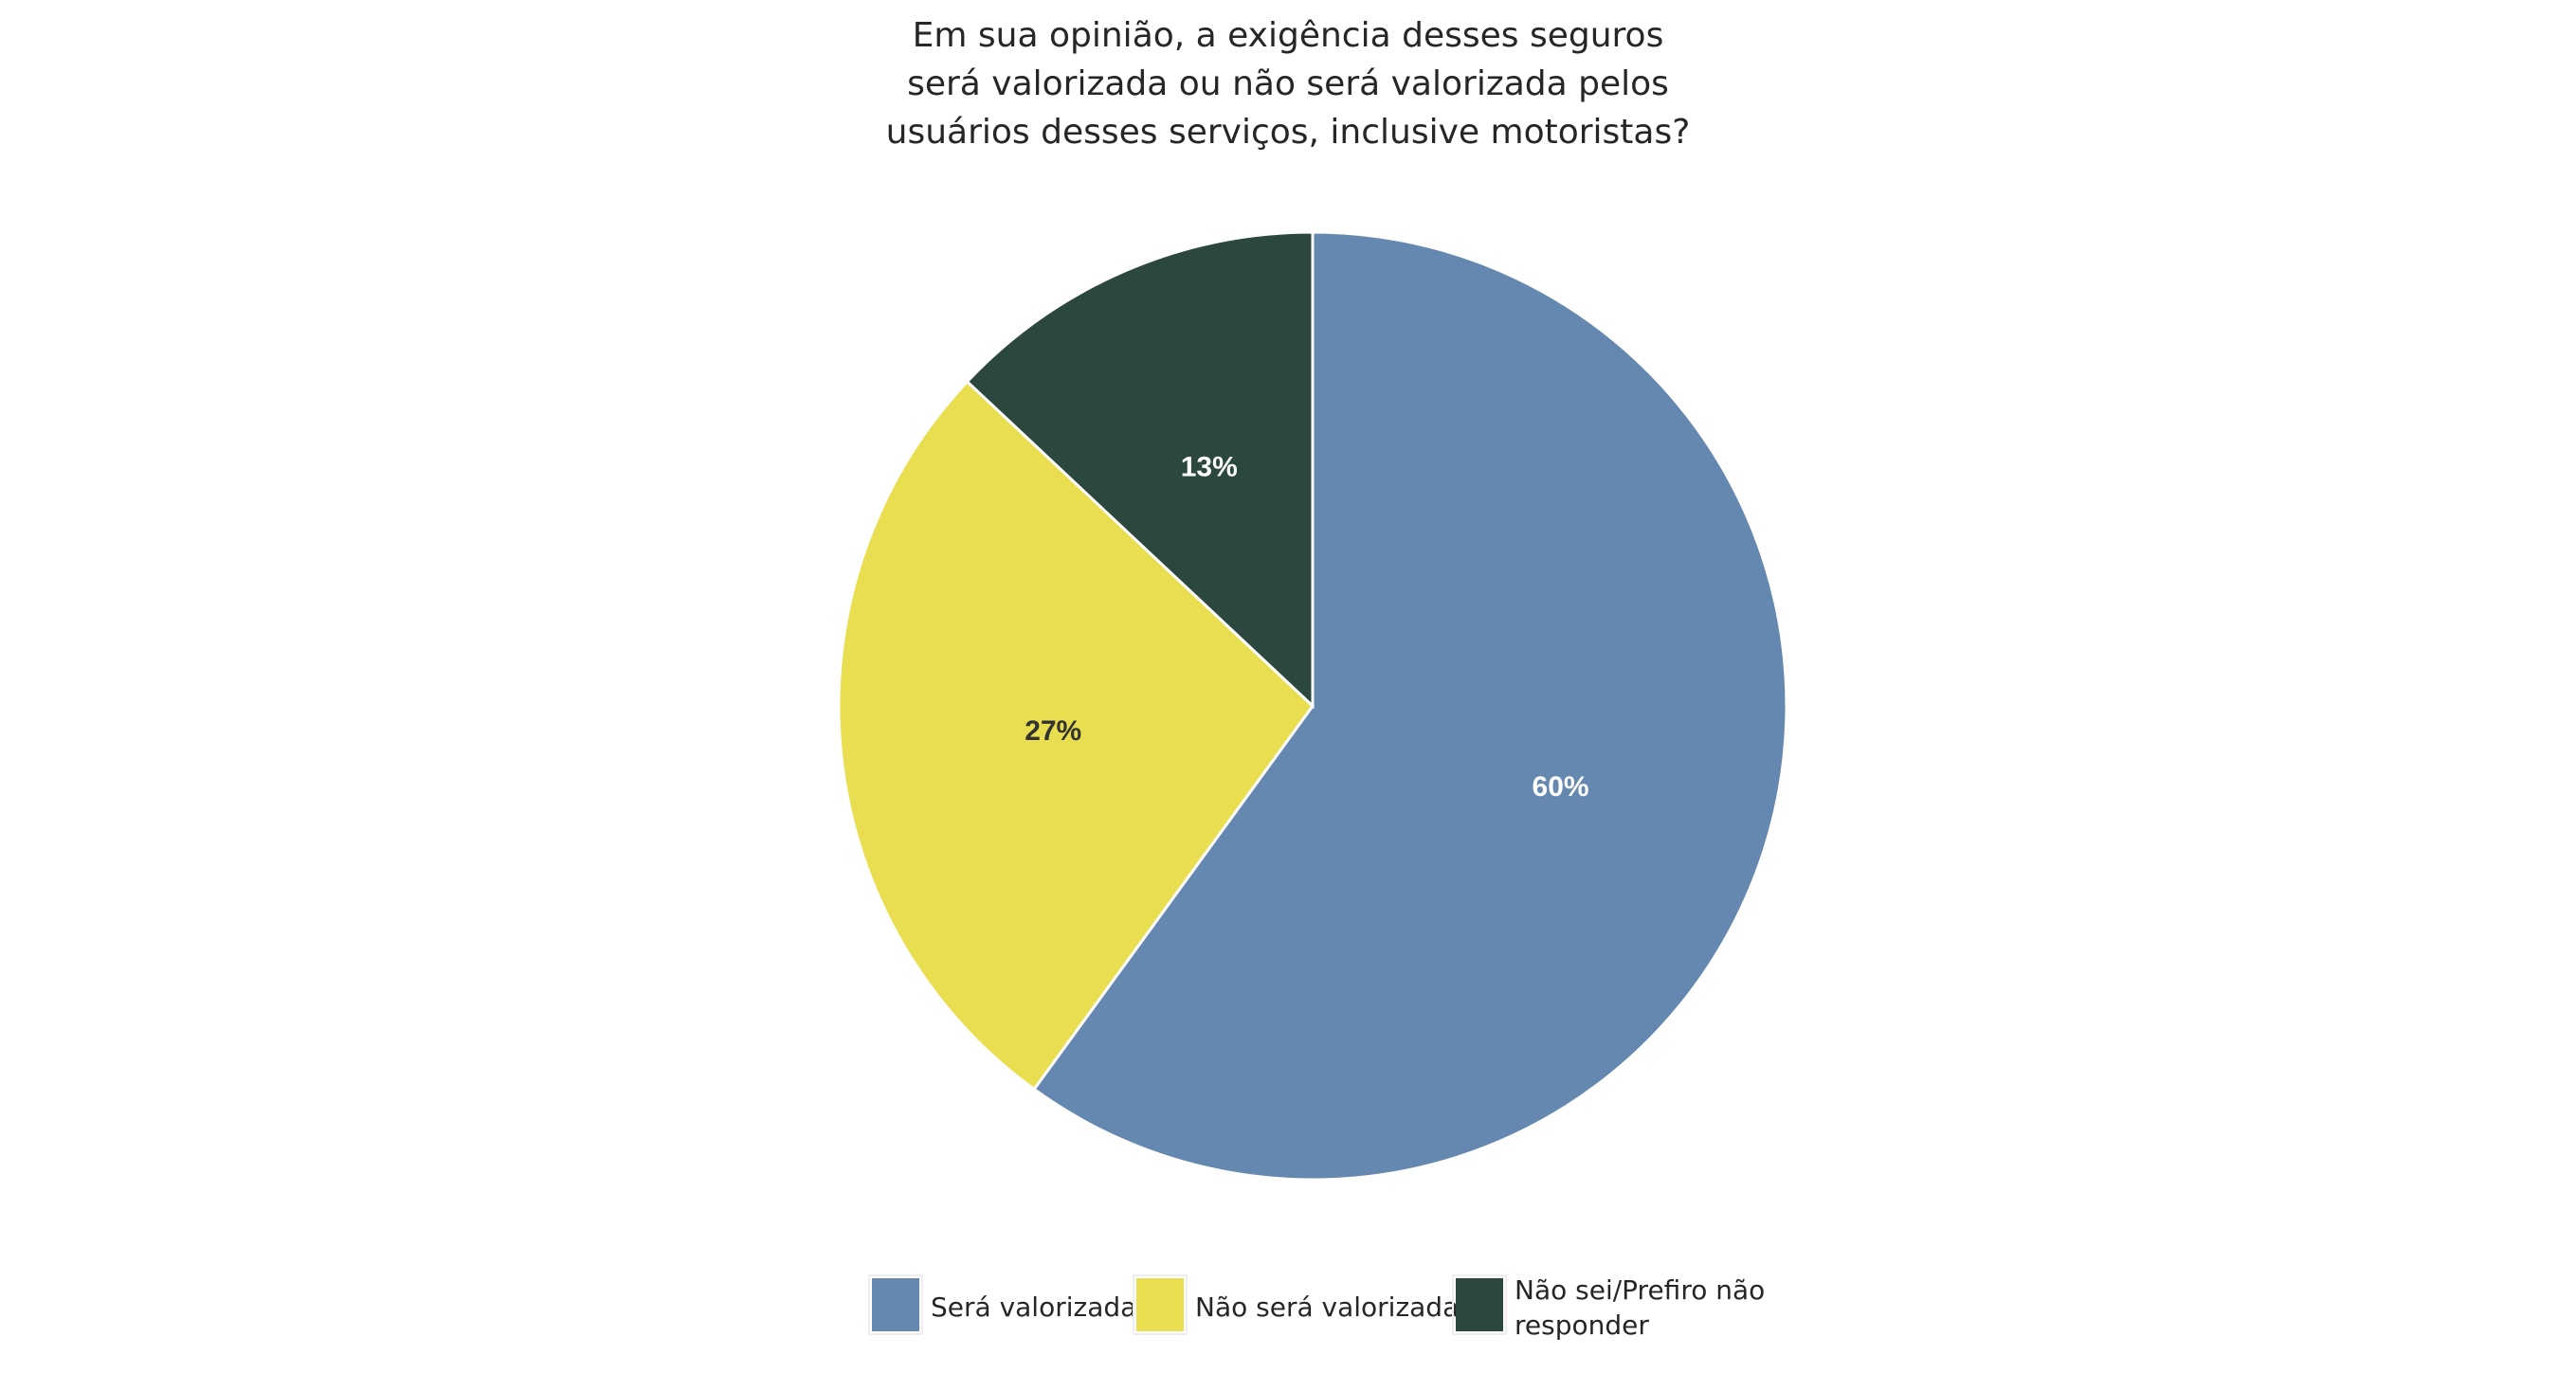 Image resolution: width=2576 pixels, height=1391 pixels. I want to click on data-label-2: 13%, so click(1209, 468).